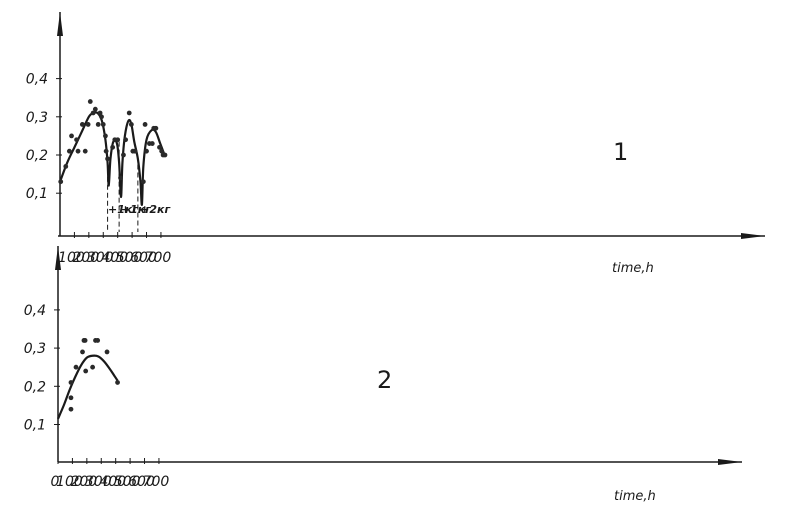 The width and height of the screenshot is (785, 525). What do you see at coordinates (384, 380) in the screenshot?
I see `curve-label-2: 2` at bounding box center [384, 380].